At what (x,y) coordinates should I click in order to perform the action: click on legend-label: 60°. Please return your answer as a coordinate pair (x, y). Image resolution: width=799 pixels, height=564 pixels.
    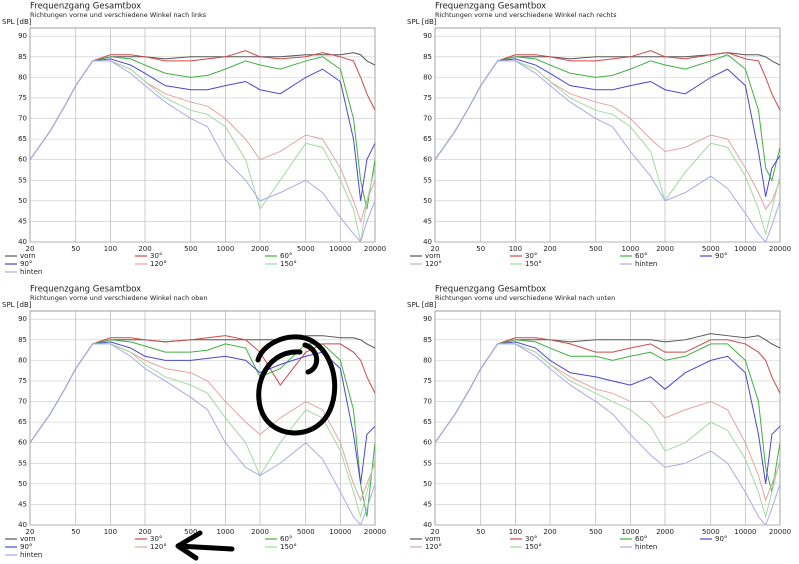
    Looking at the image, I should click on (641, 539).